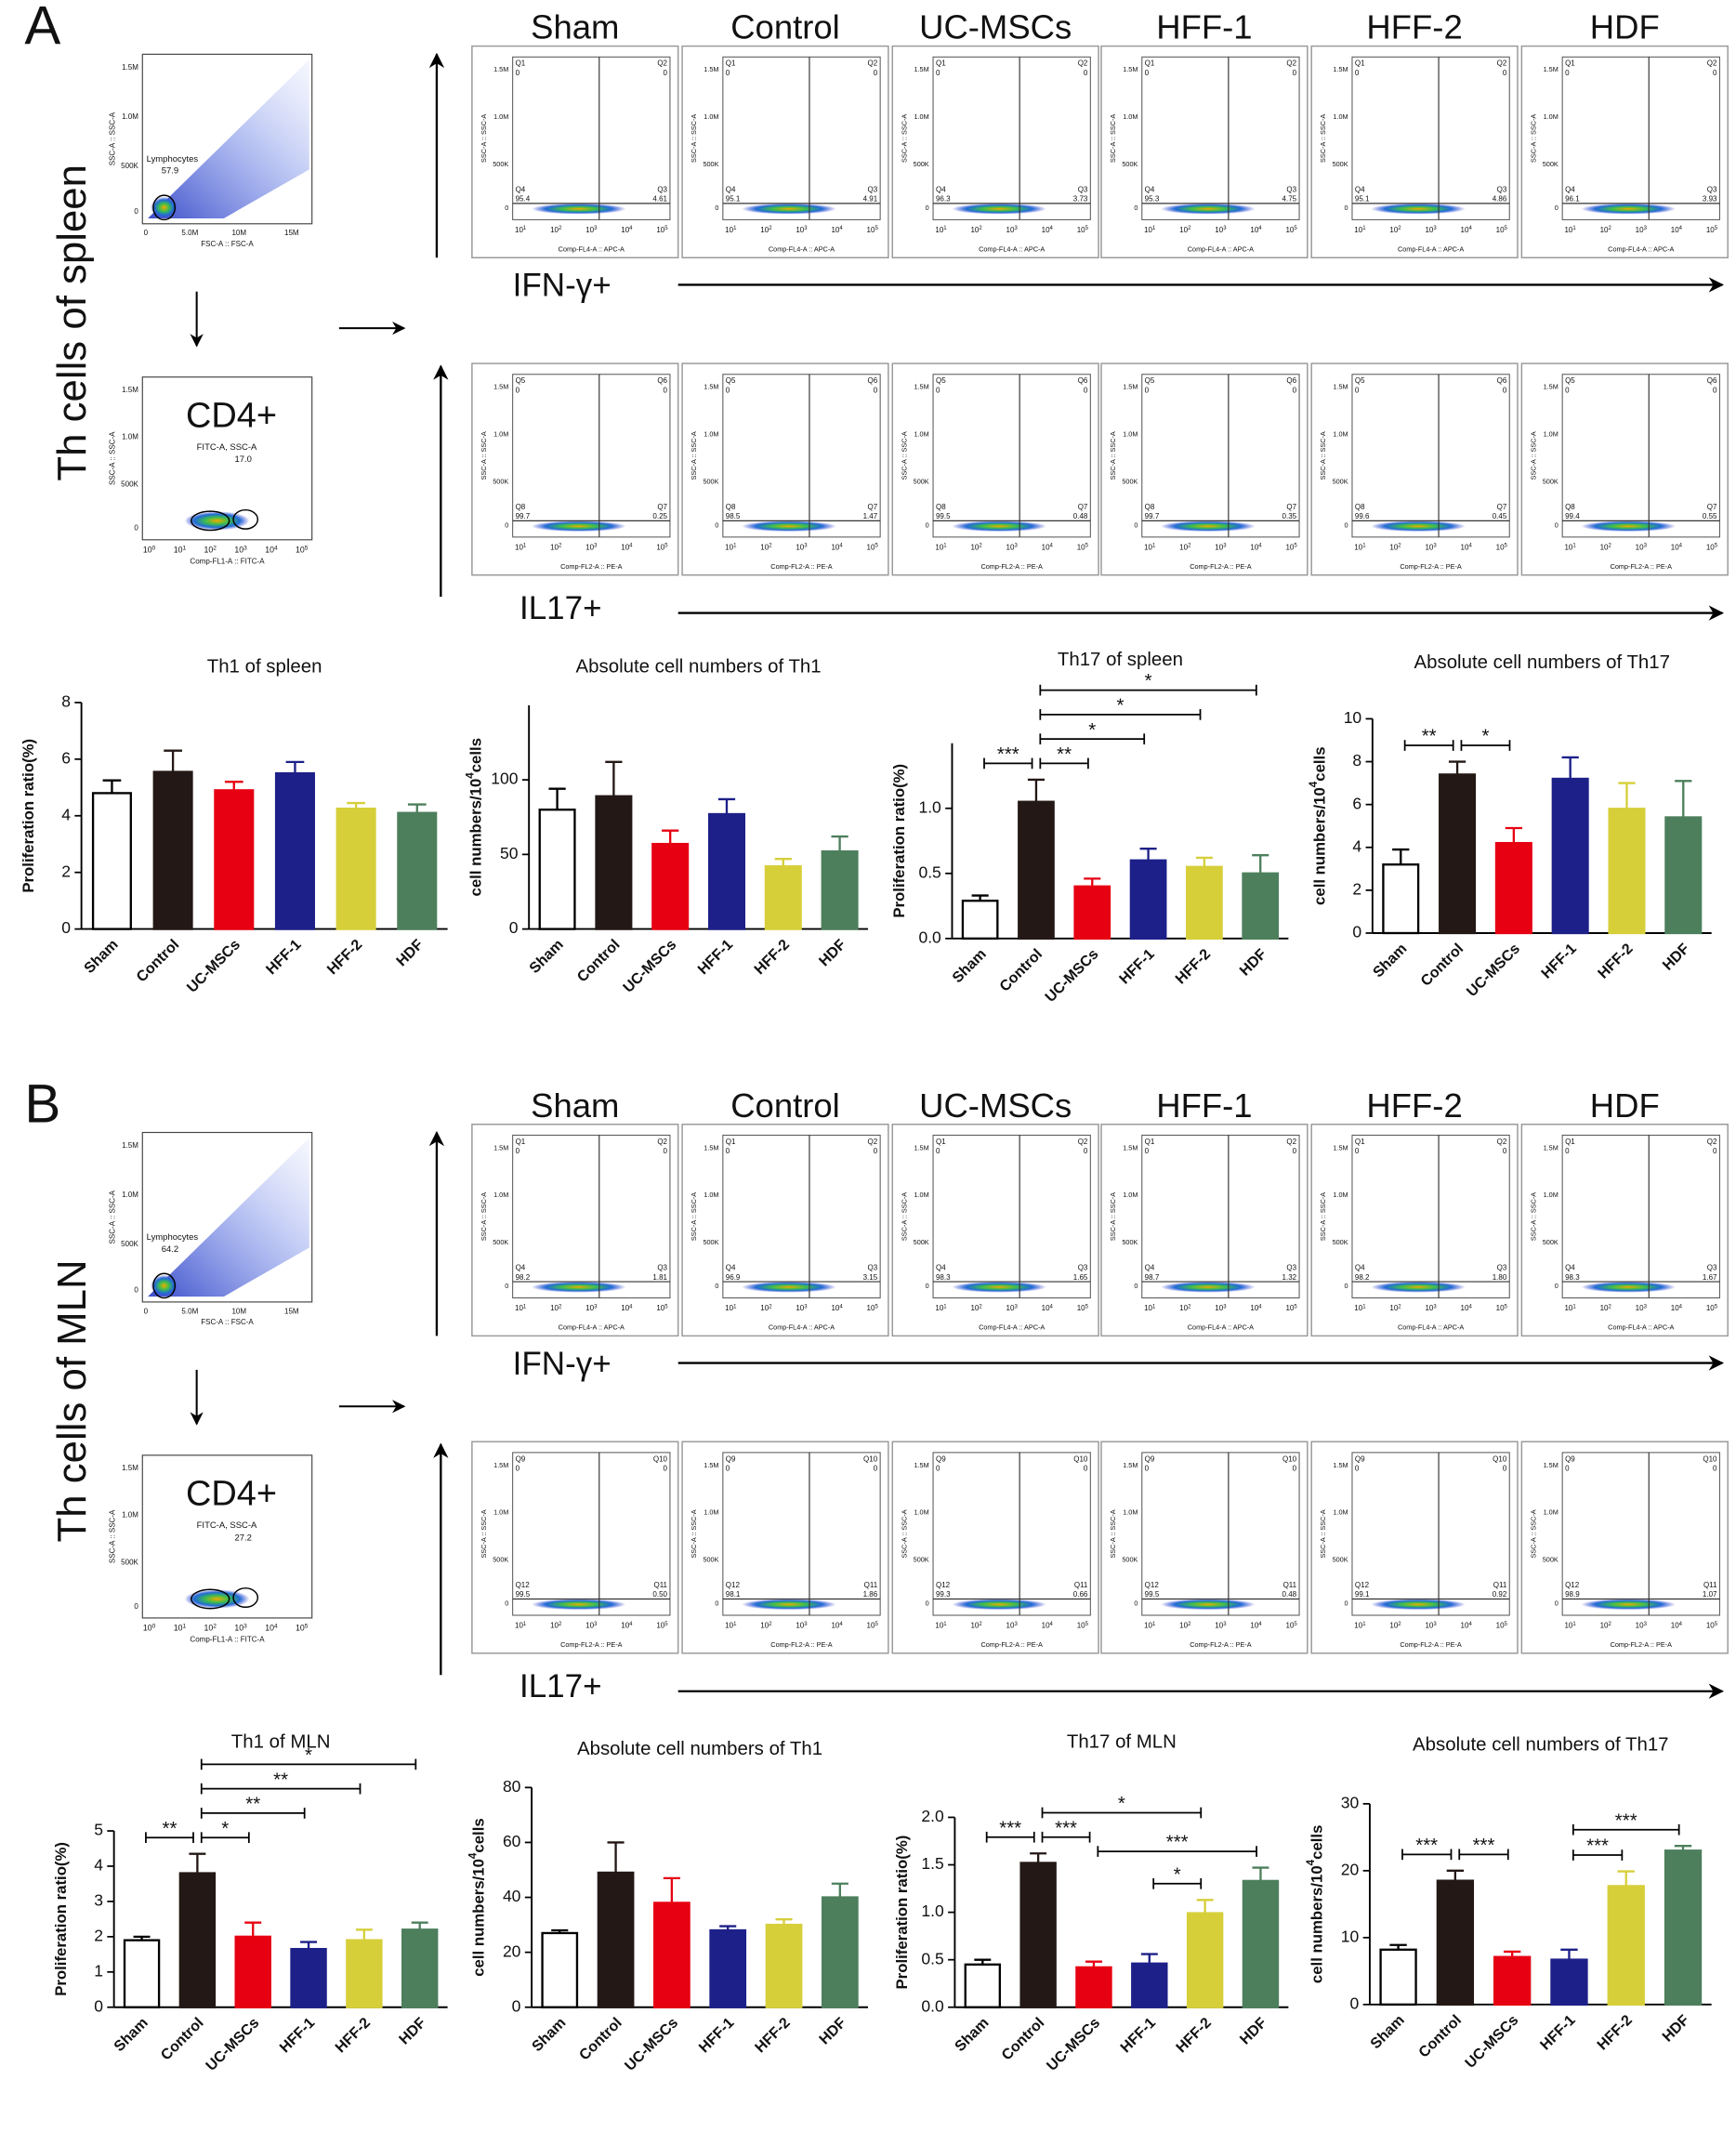  I want to click on gate-percent: 57.9, so click(170, 171).